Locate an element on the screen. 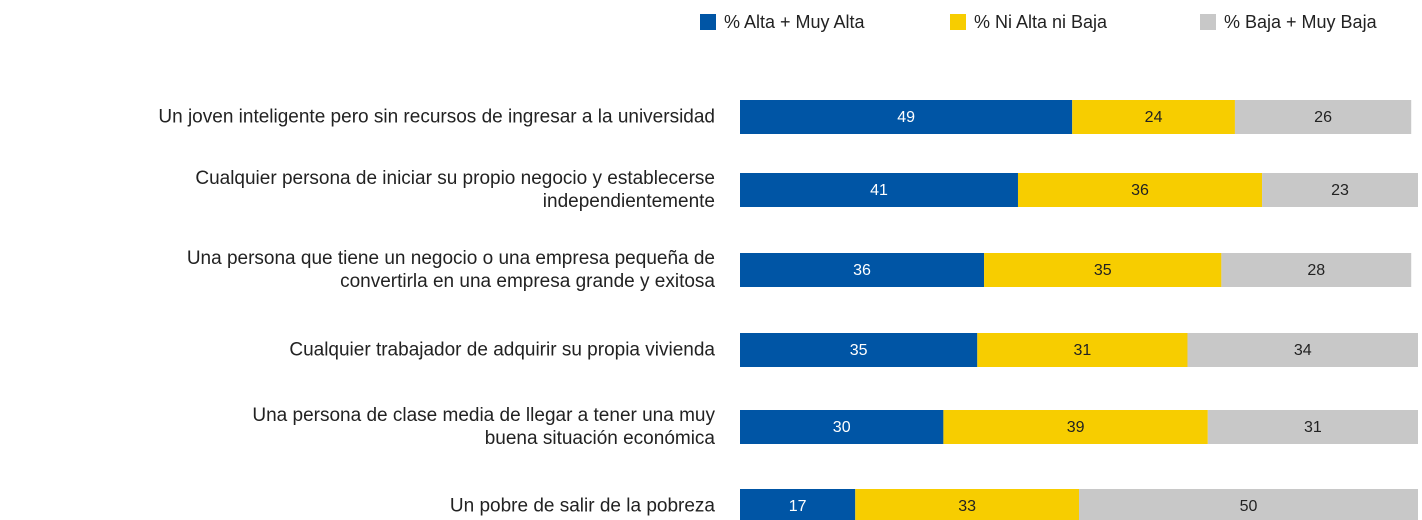 The width and height of the screenshot is (1422, 520). value-label: 33 is located at coordinates (967, 506).